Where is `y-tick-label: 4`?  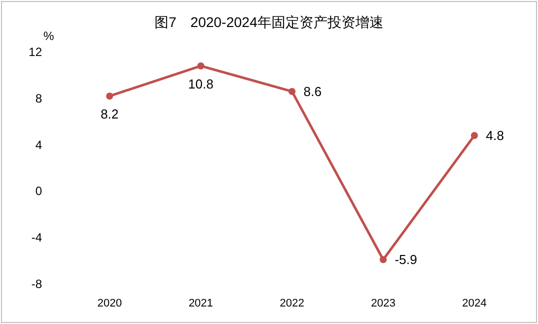 y-tick-label: 4 is located at coordinates (38, 145).